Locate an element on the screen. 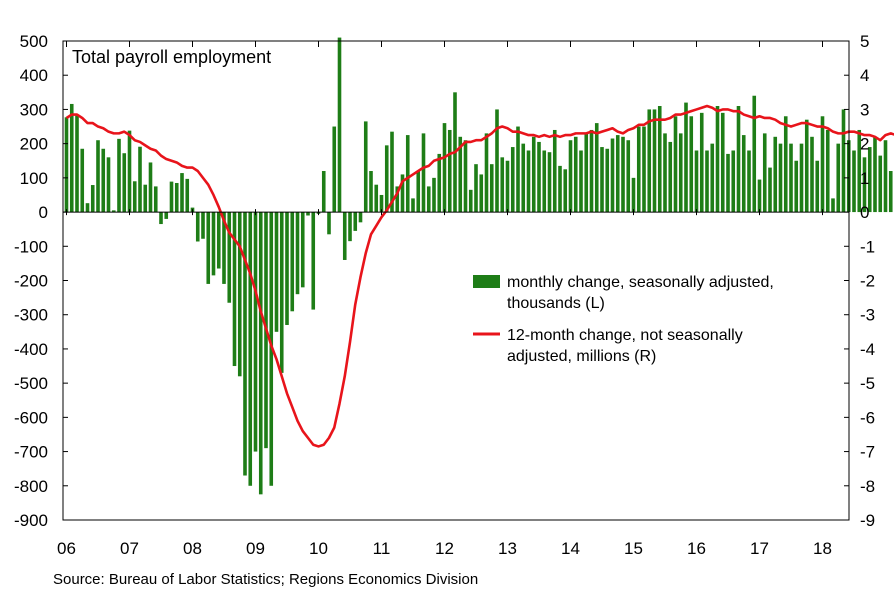 The width and height of the screenshot is (894, 593). x-tick-label: 16 is located at coordinates (696, 548).